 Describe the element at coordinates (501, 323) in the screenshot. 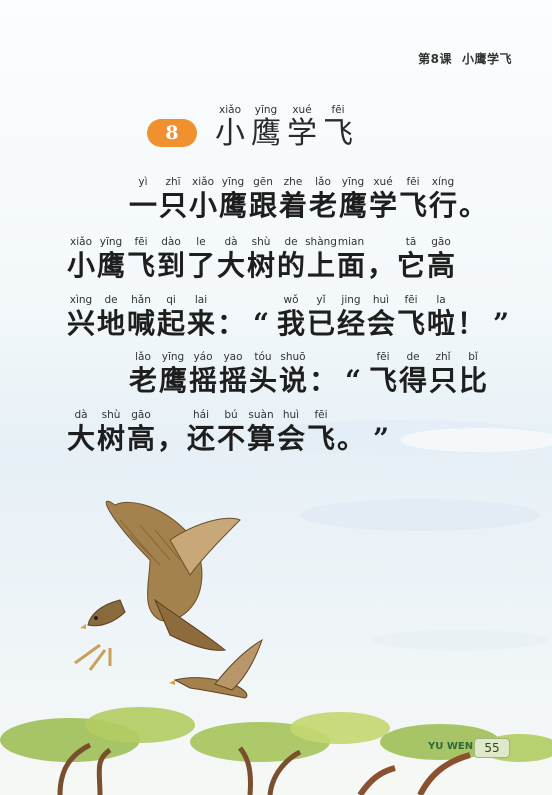

I see `hanzi: ”` at that location.